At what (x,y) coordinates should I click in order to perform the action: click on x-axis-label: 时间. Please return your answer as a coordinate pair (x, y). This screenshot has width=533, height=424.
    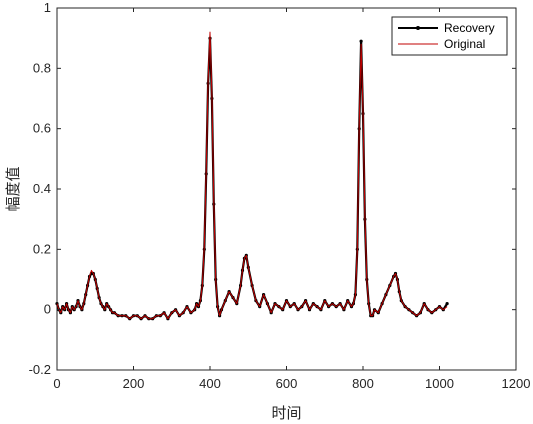
    Looking at the image, I should click on (286, 413).